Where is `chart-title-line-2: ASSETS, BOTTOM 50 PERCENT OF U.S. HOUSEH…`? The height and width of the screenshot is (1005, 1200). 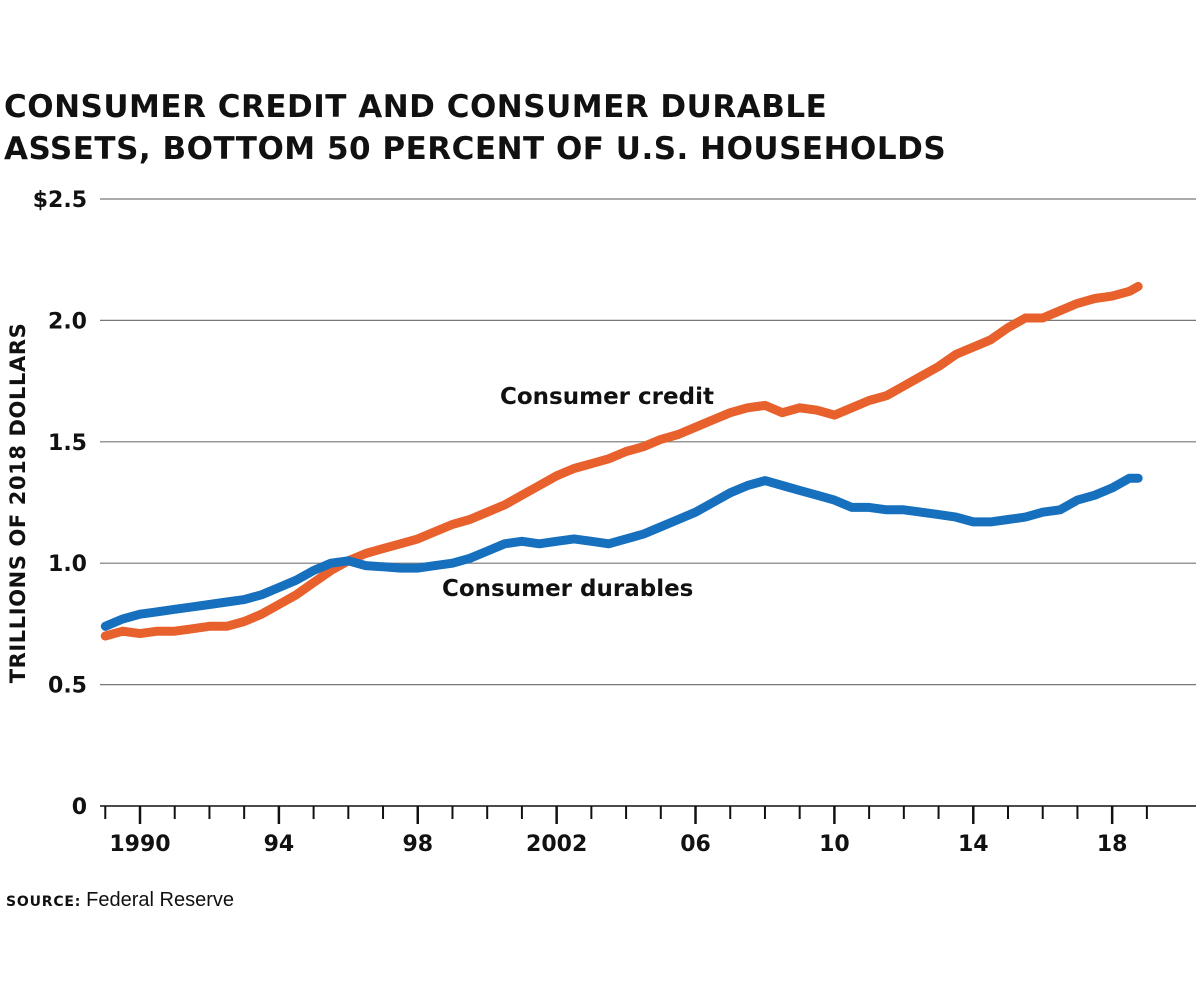
chart-title-line-2: ASSETS, BOTTOM 50 PERCENT OF U.S. HOUSEH… is located at coordinates (475, 149).